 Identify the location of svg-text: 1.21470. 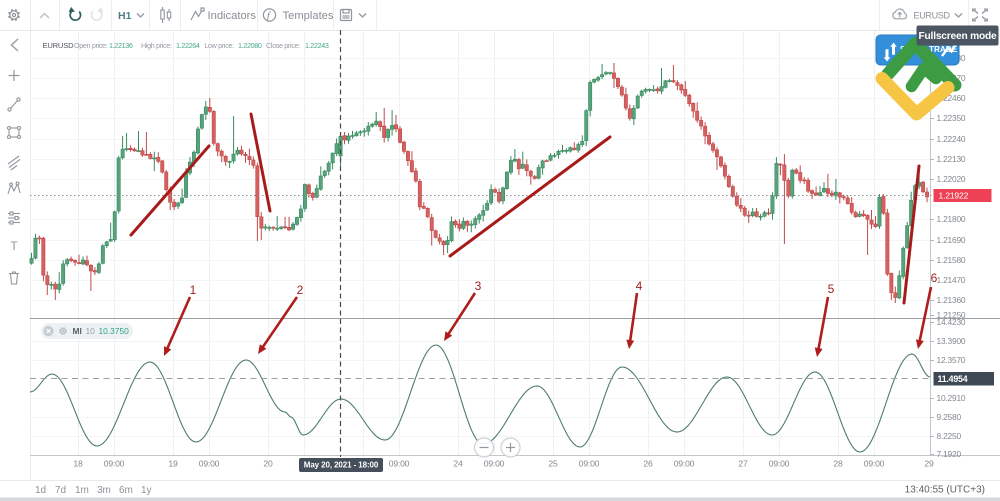
(951, 280).